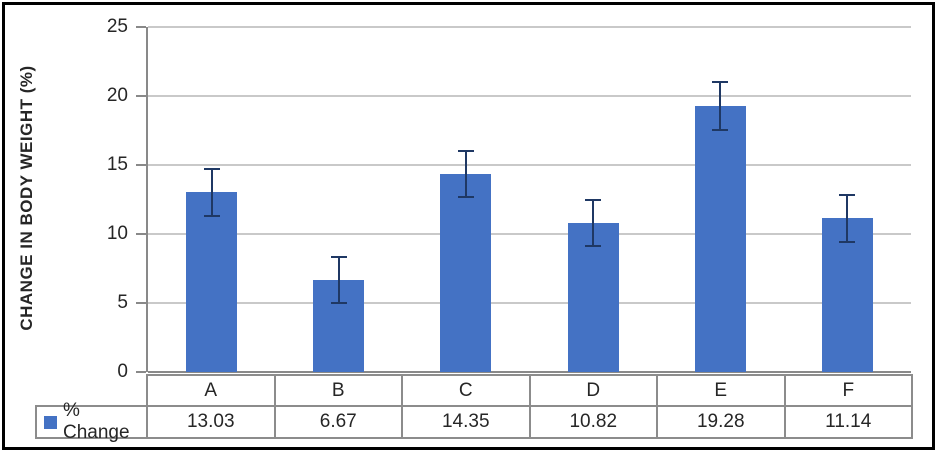 This screenshot has width=937, height=452. I want to click on value-cell: 14.35, so click(466, 422).